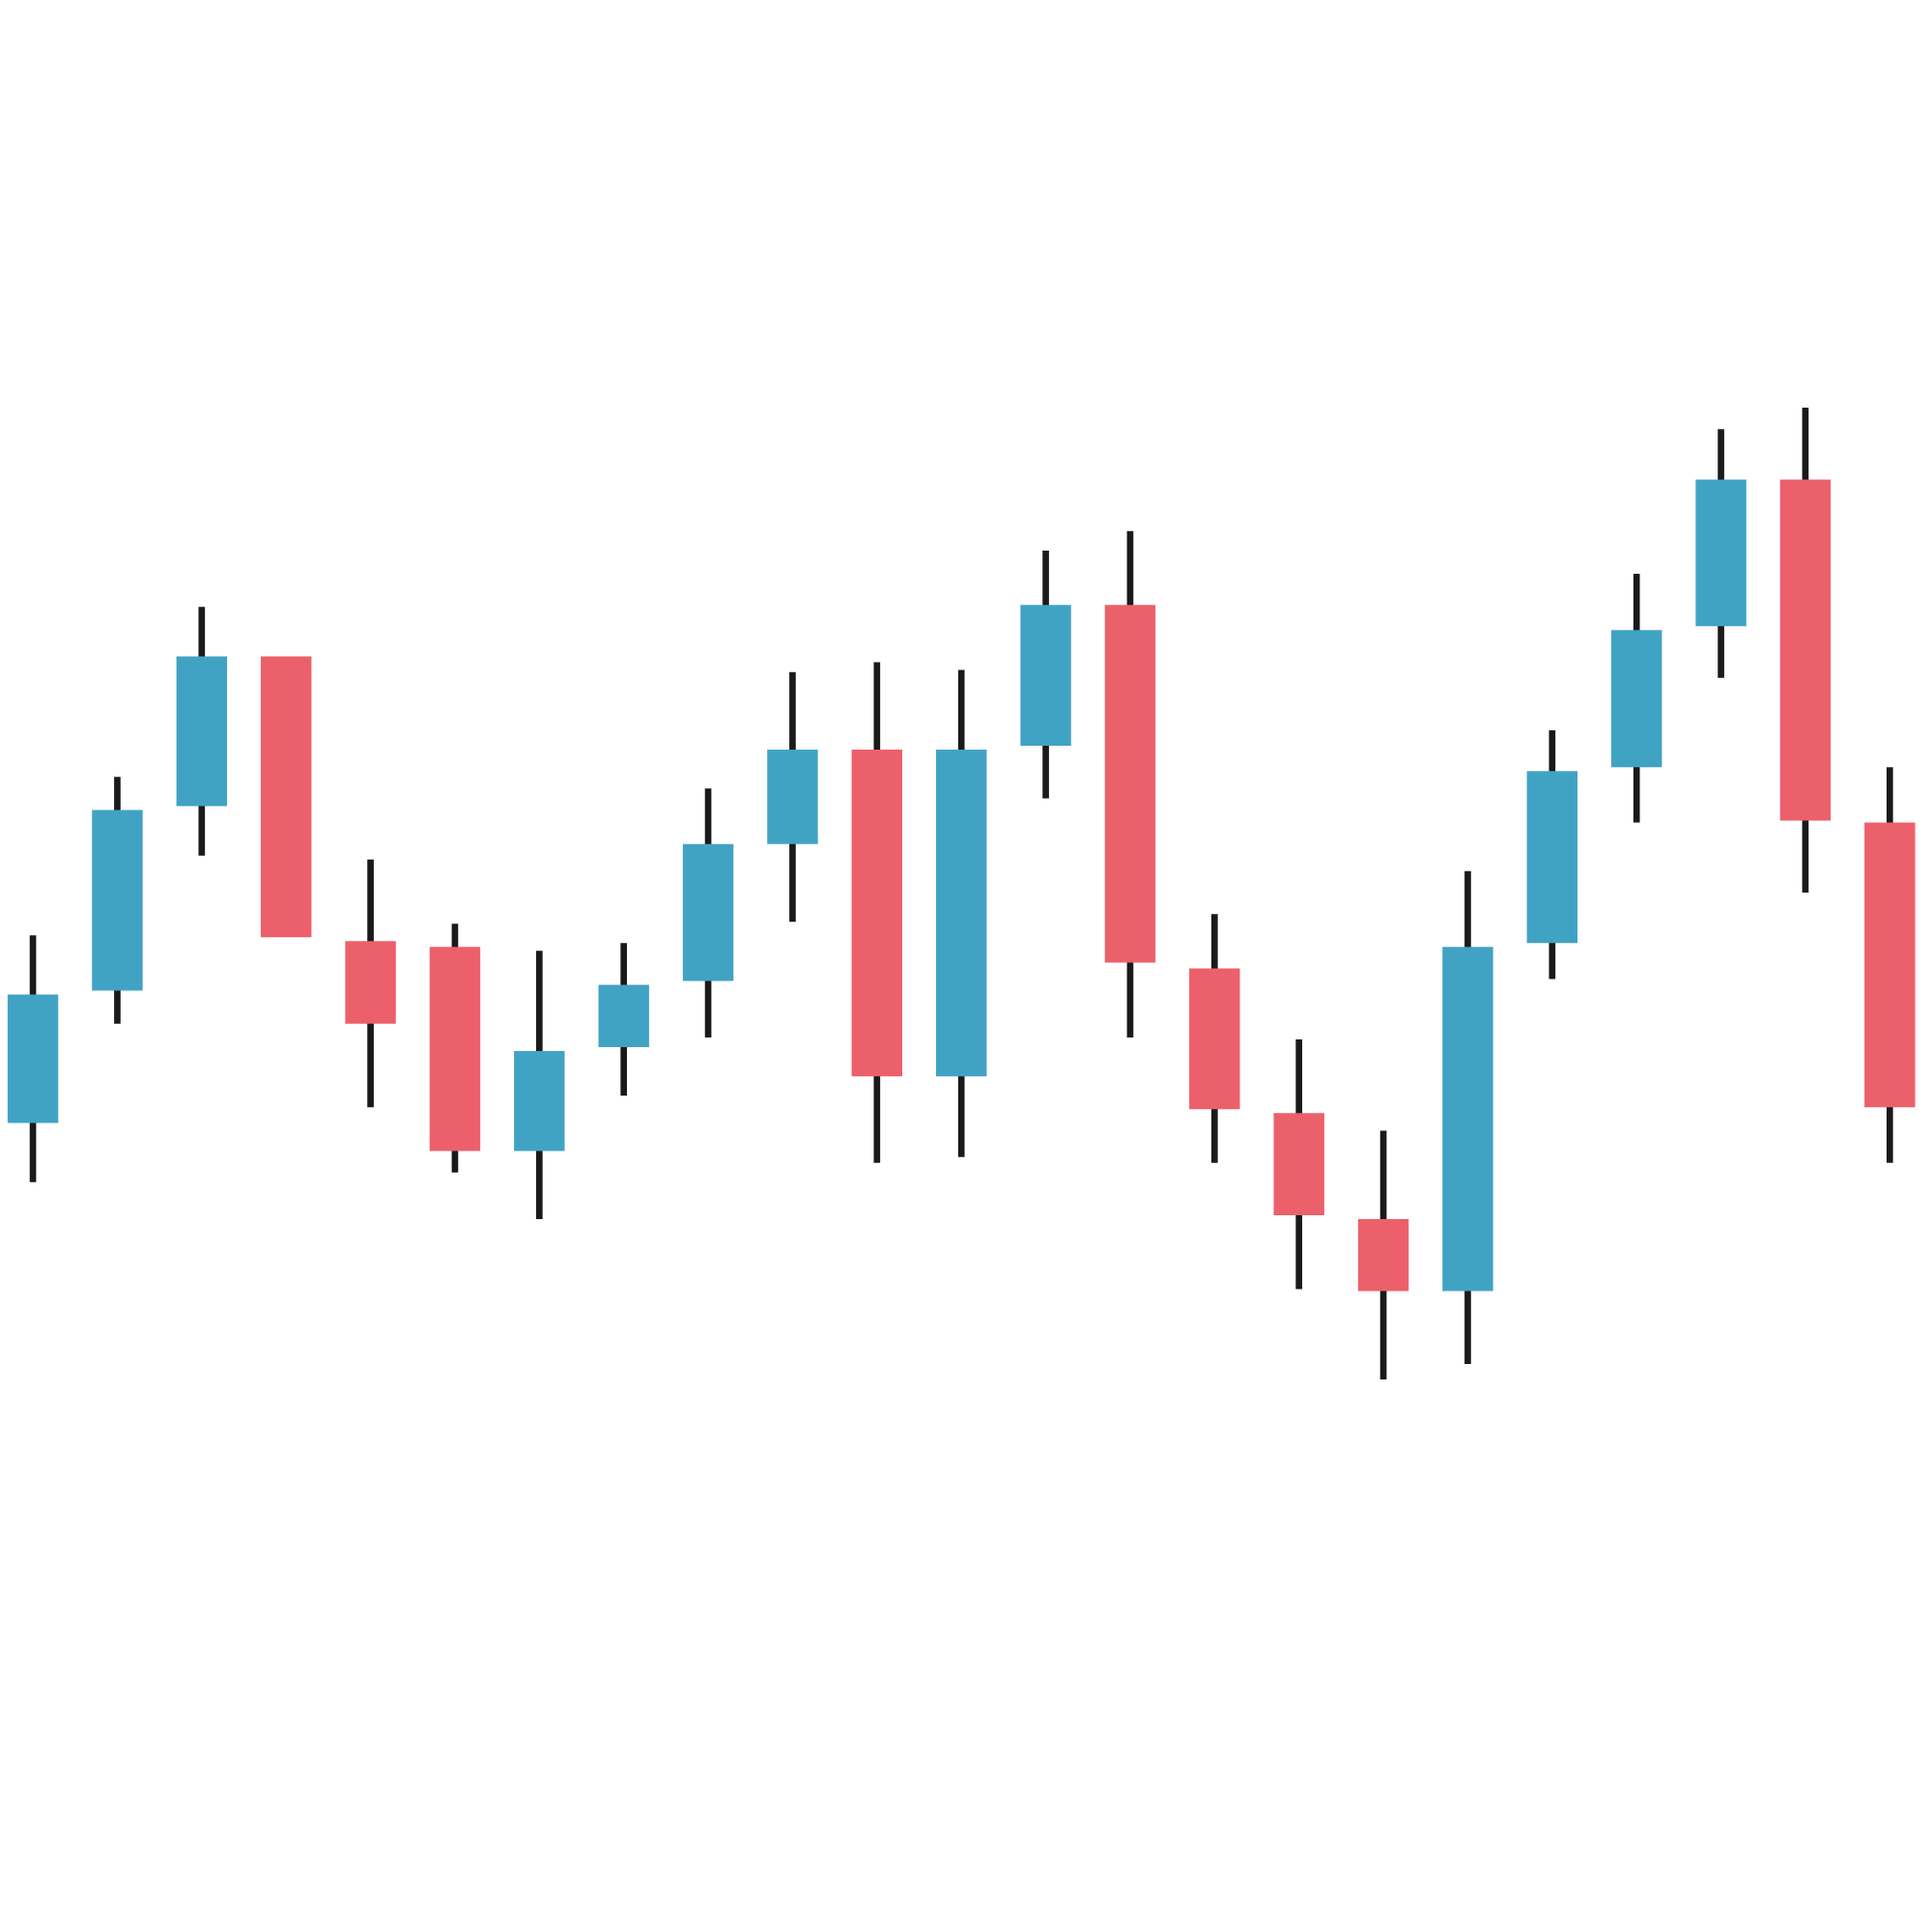  What do you see at coordinates (286, 797) in the screenshot?
I see `candlestick` at bounding box center [286, 797].